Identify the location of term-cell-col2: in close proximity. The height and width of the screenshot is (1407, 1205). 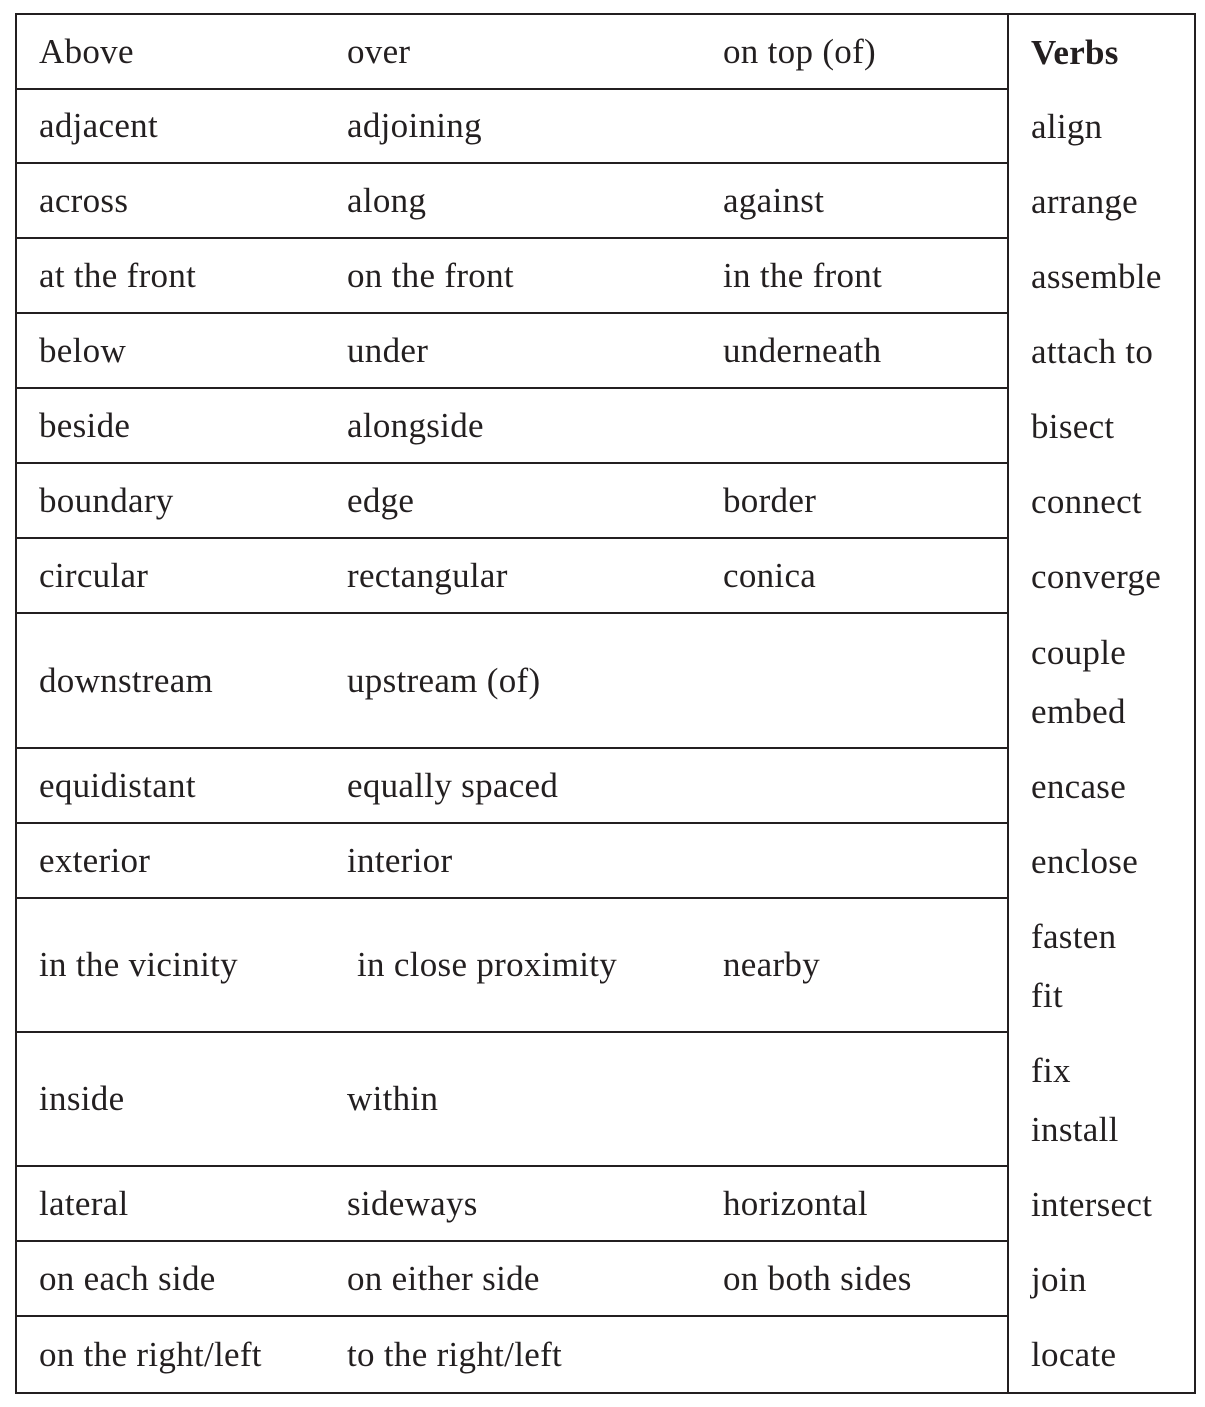
(487, 964).